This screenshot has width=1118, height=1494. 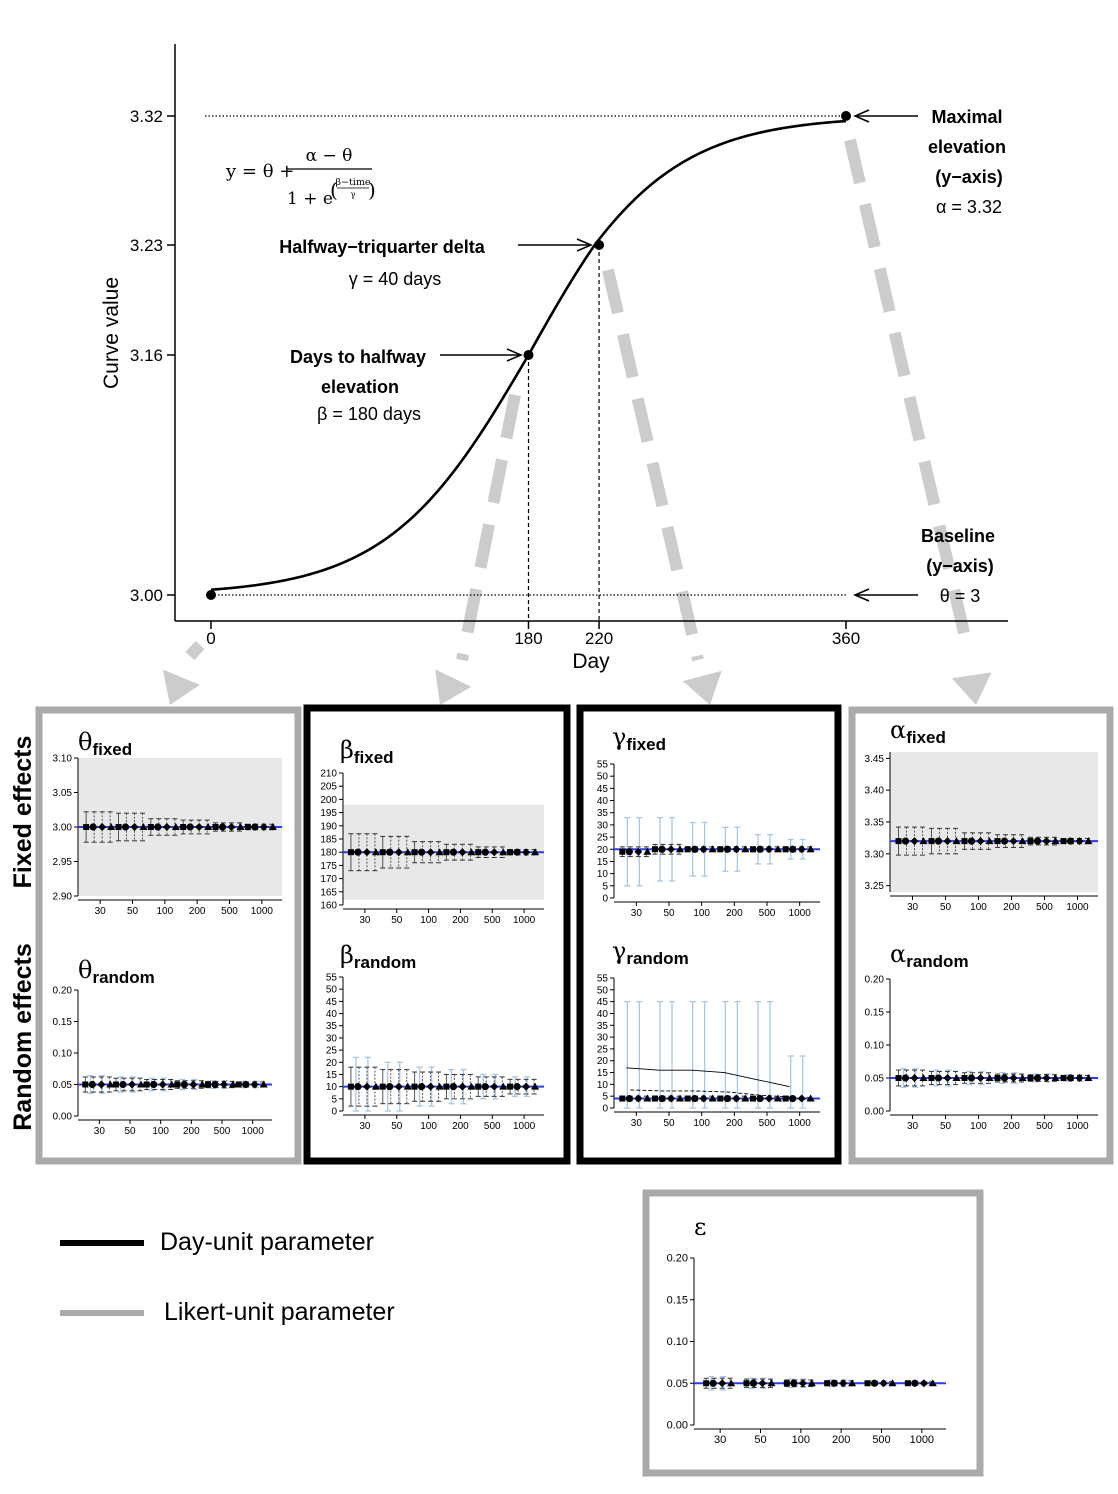 I want to click on annotation-baseline: Baseline (y−axis) θ = 3, so click(x=958, y=566).